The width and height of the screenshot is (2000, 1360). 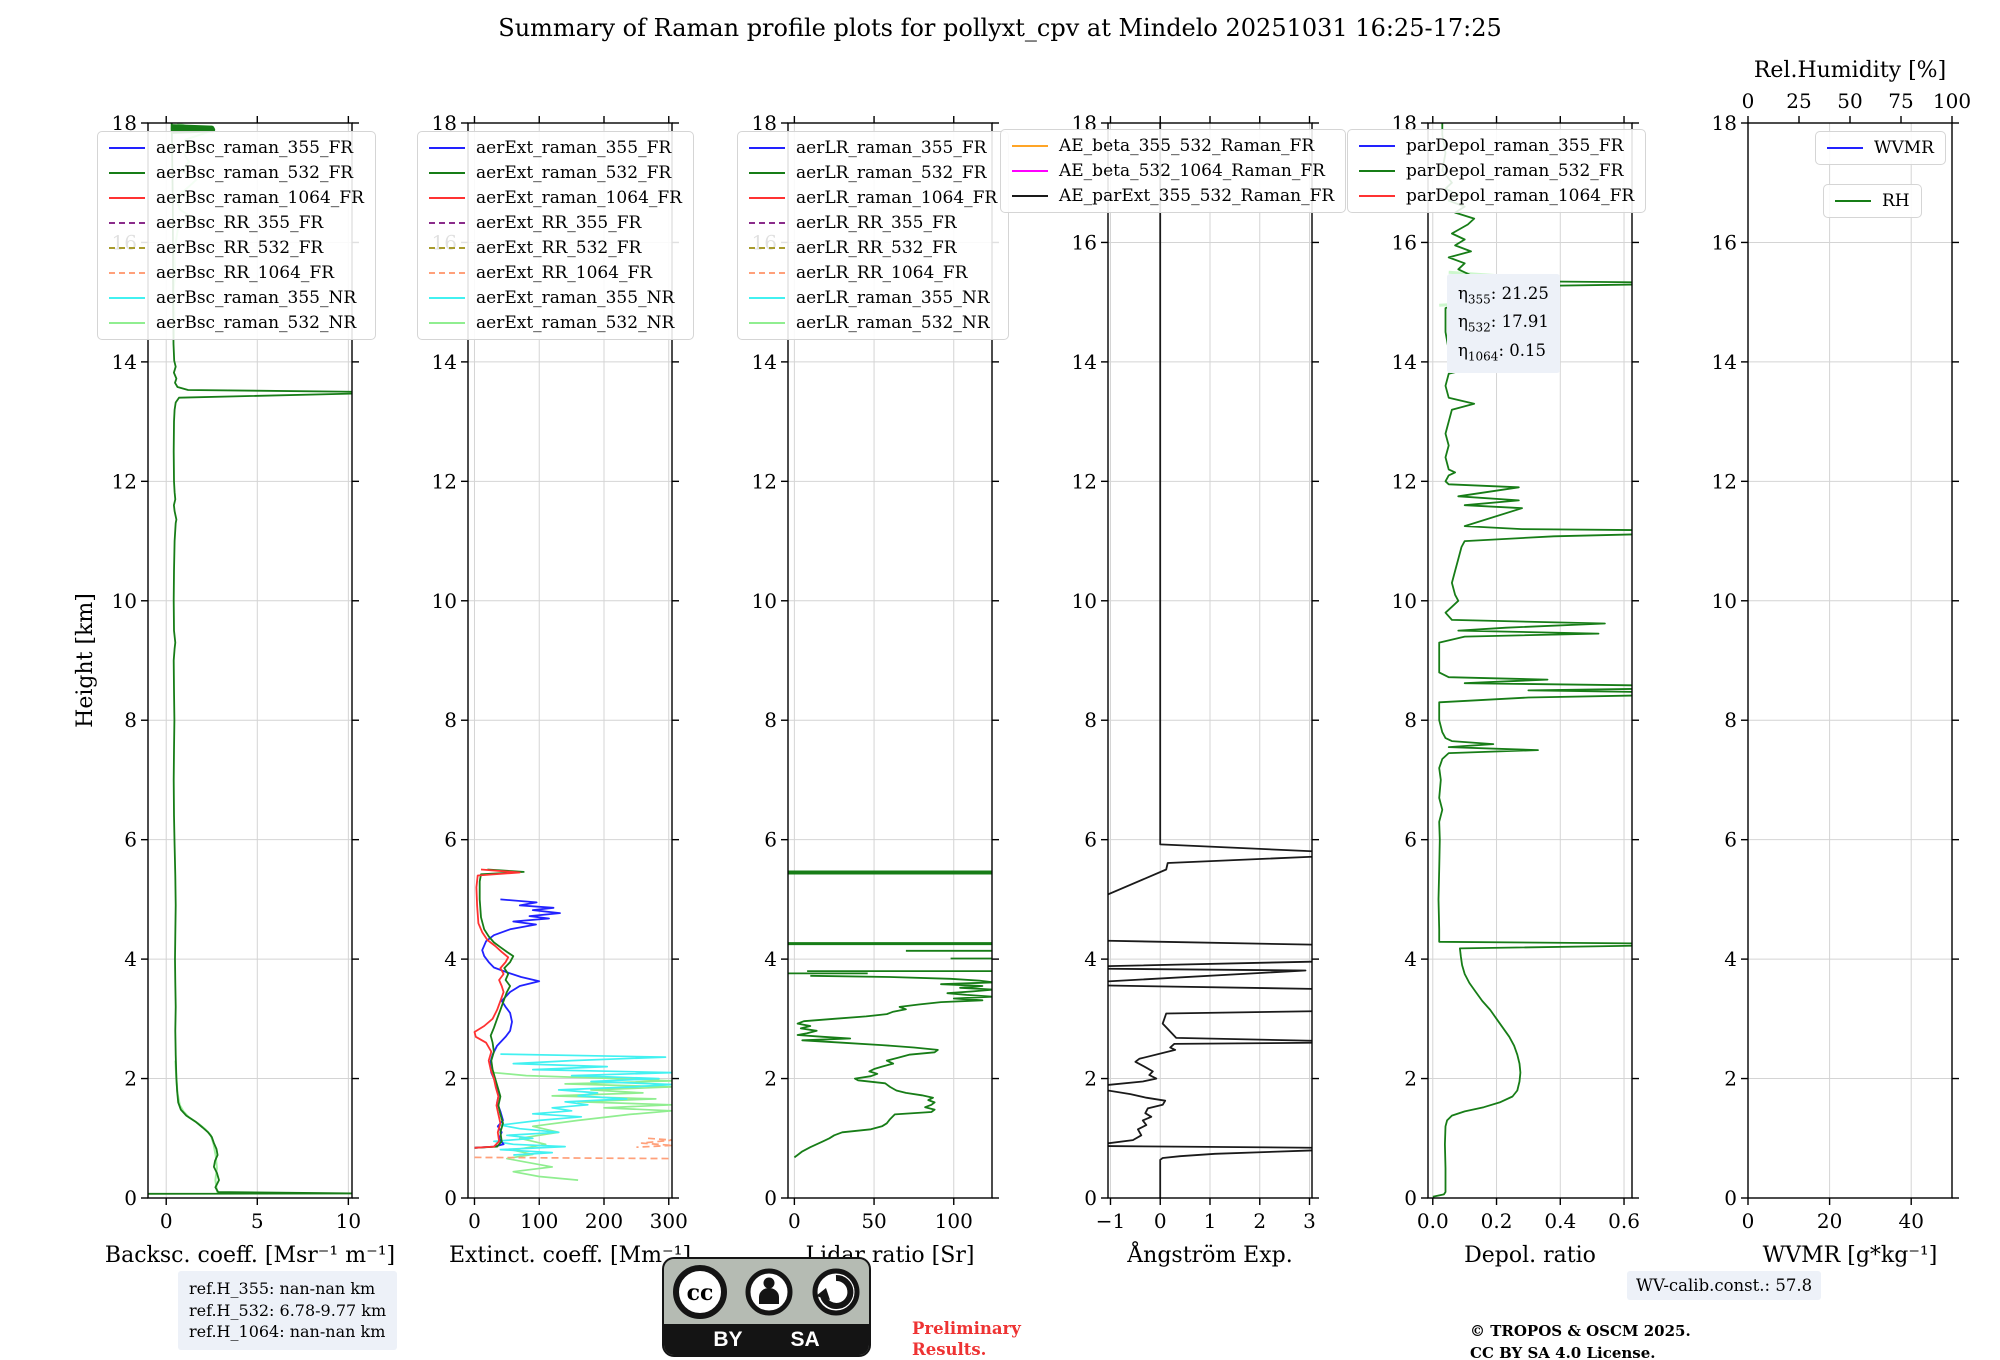 What do you see at coordinates (260, 198) in the screenshot?
I see `legend-label: aerBsc_raman_1064_FR` at bounding box center [260, 198].